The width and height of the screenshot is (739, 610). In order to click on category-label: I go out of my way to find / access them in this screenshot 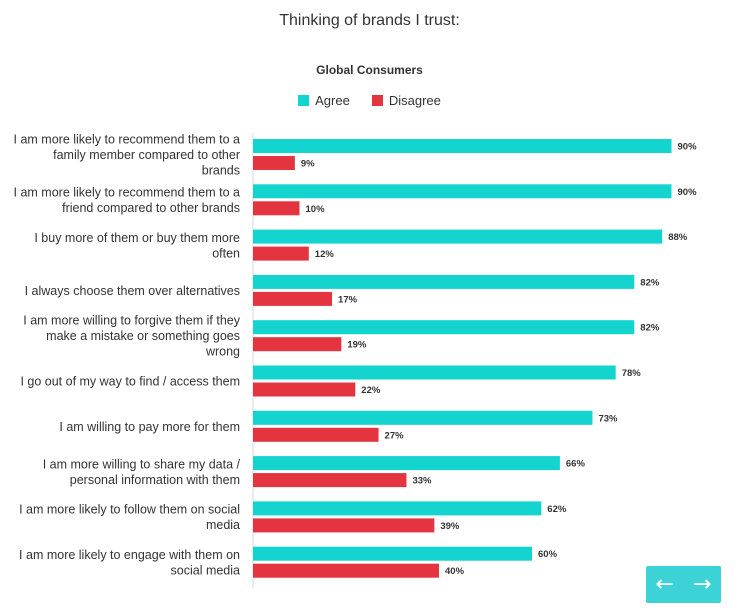, I will do `click(130, 382)`.